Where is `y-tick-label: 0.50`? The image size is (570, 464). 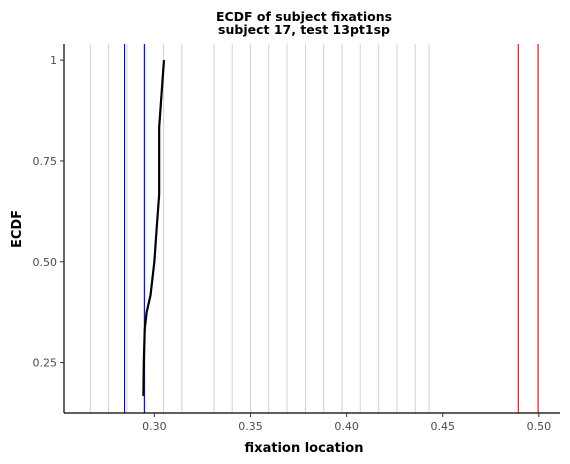
y-tick-label: 0.50 is located at coordinates (45, 262).